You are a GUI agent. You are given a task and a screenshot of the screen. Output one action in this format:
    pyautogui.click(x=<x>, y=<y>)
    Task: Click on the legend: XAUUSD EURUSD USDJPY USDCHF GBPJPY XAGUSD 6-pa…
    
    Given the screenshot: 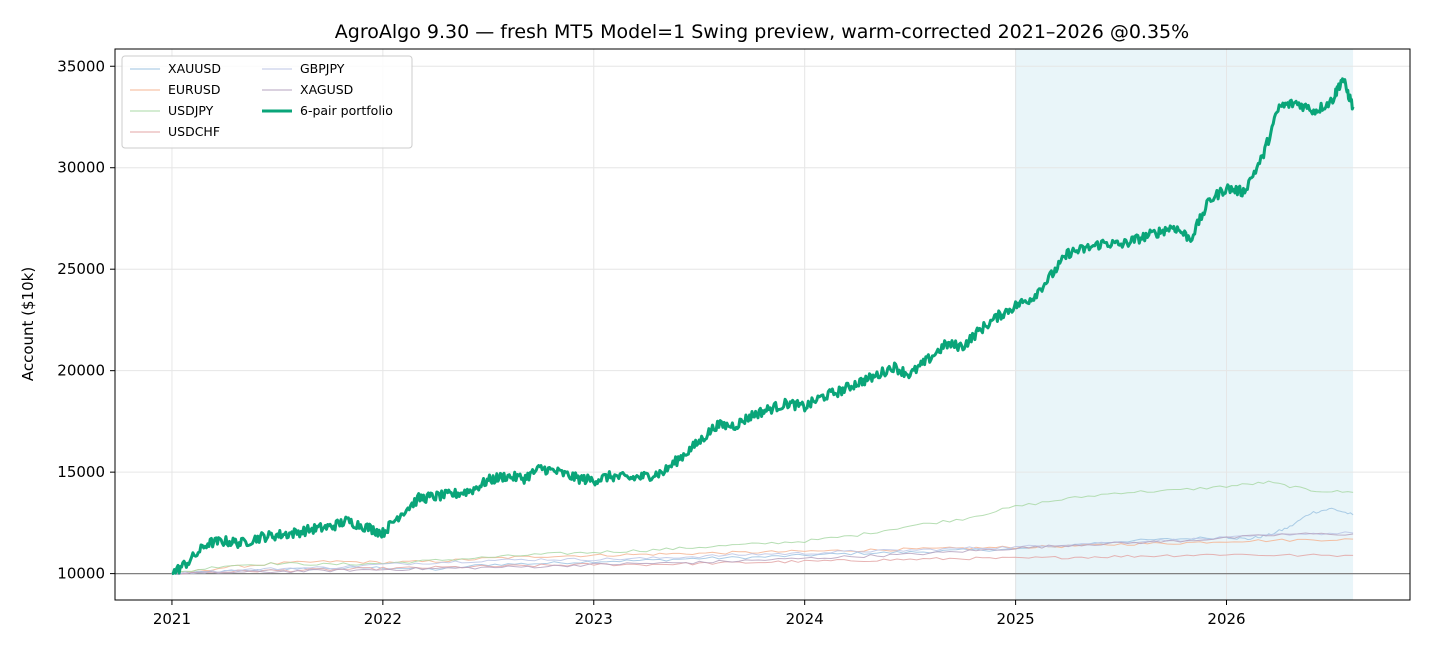 What is the action you would take?
    pyautogui.click(x=267, y=102)
    